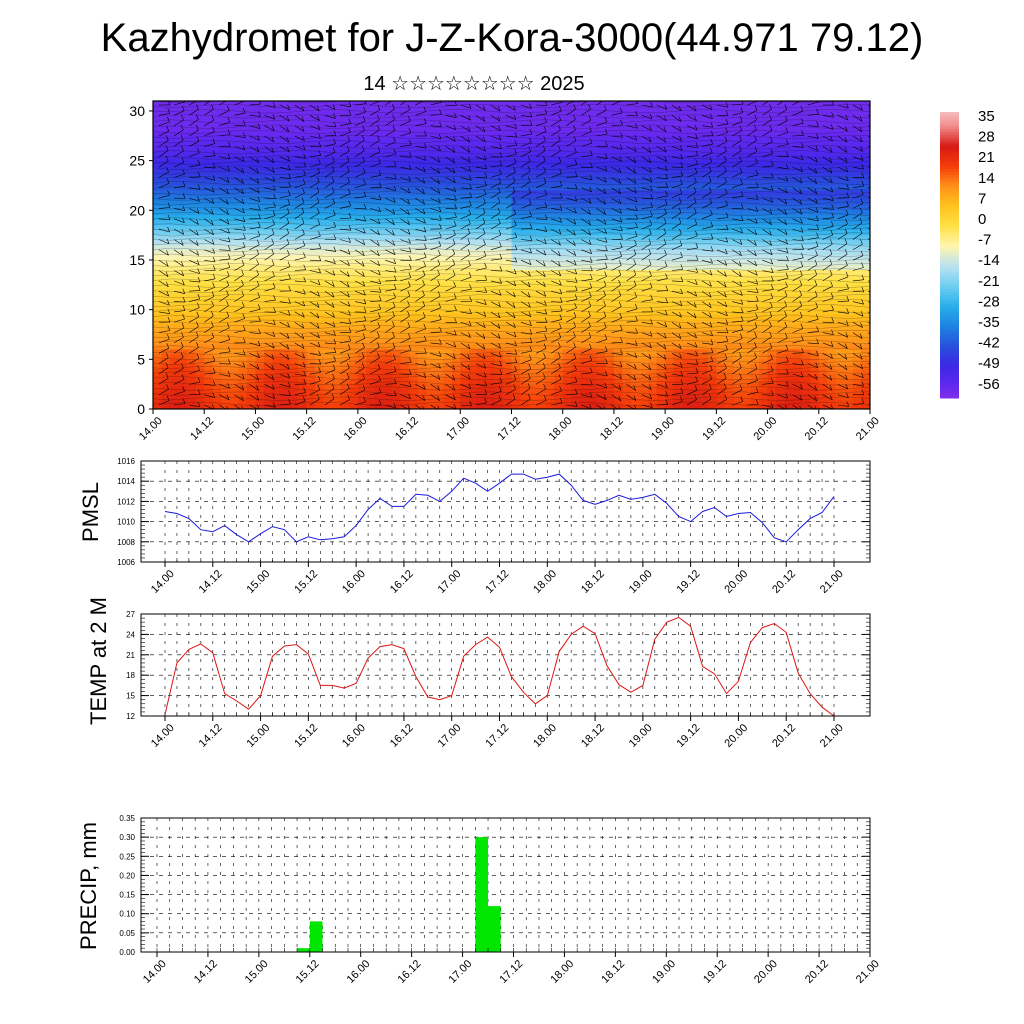  Describe the element at coordinates (986, 157) in the screenshot. I see `colorbar-label: 21` at that location.